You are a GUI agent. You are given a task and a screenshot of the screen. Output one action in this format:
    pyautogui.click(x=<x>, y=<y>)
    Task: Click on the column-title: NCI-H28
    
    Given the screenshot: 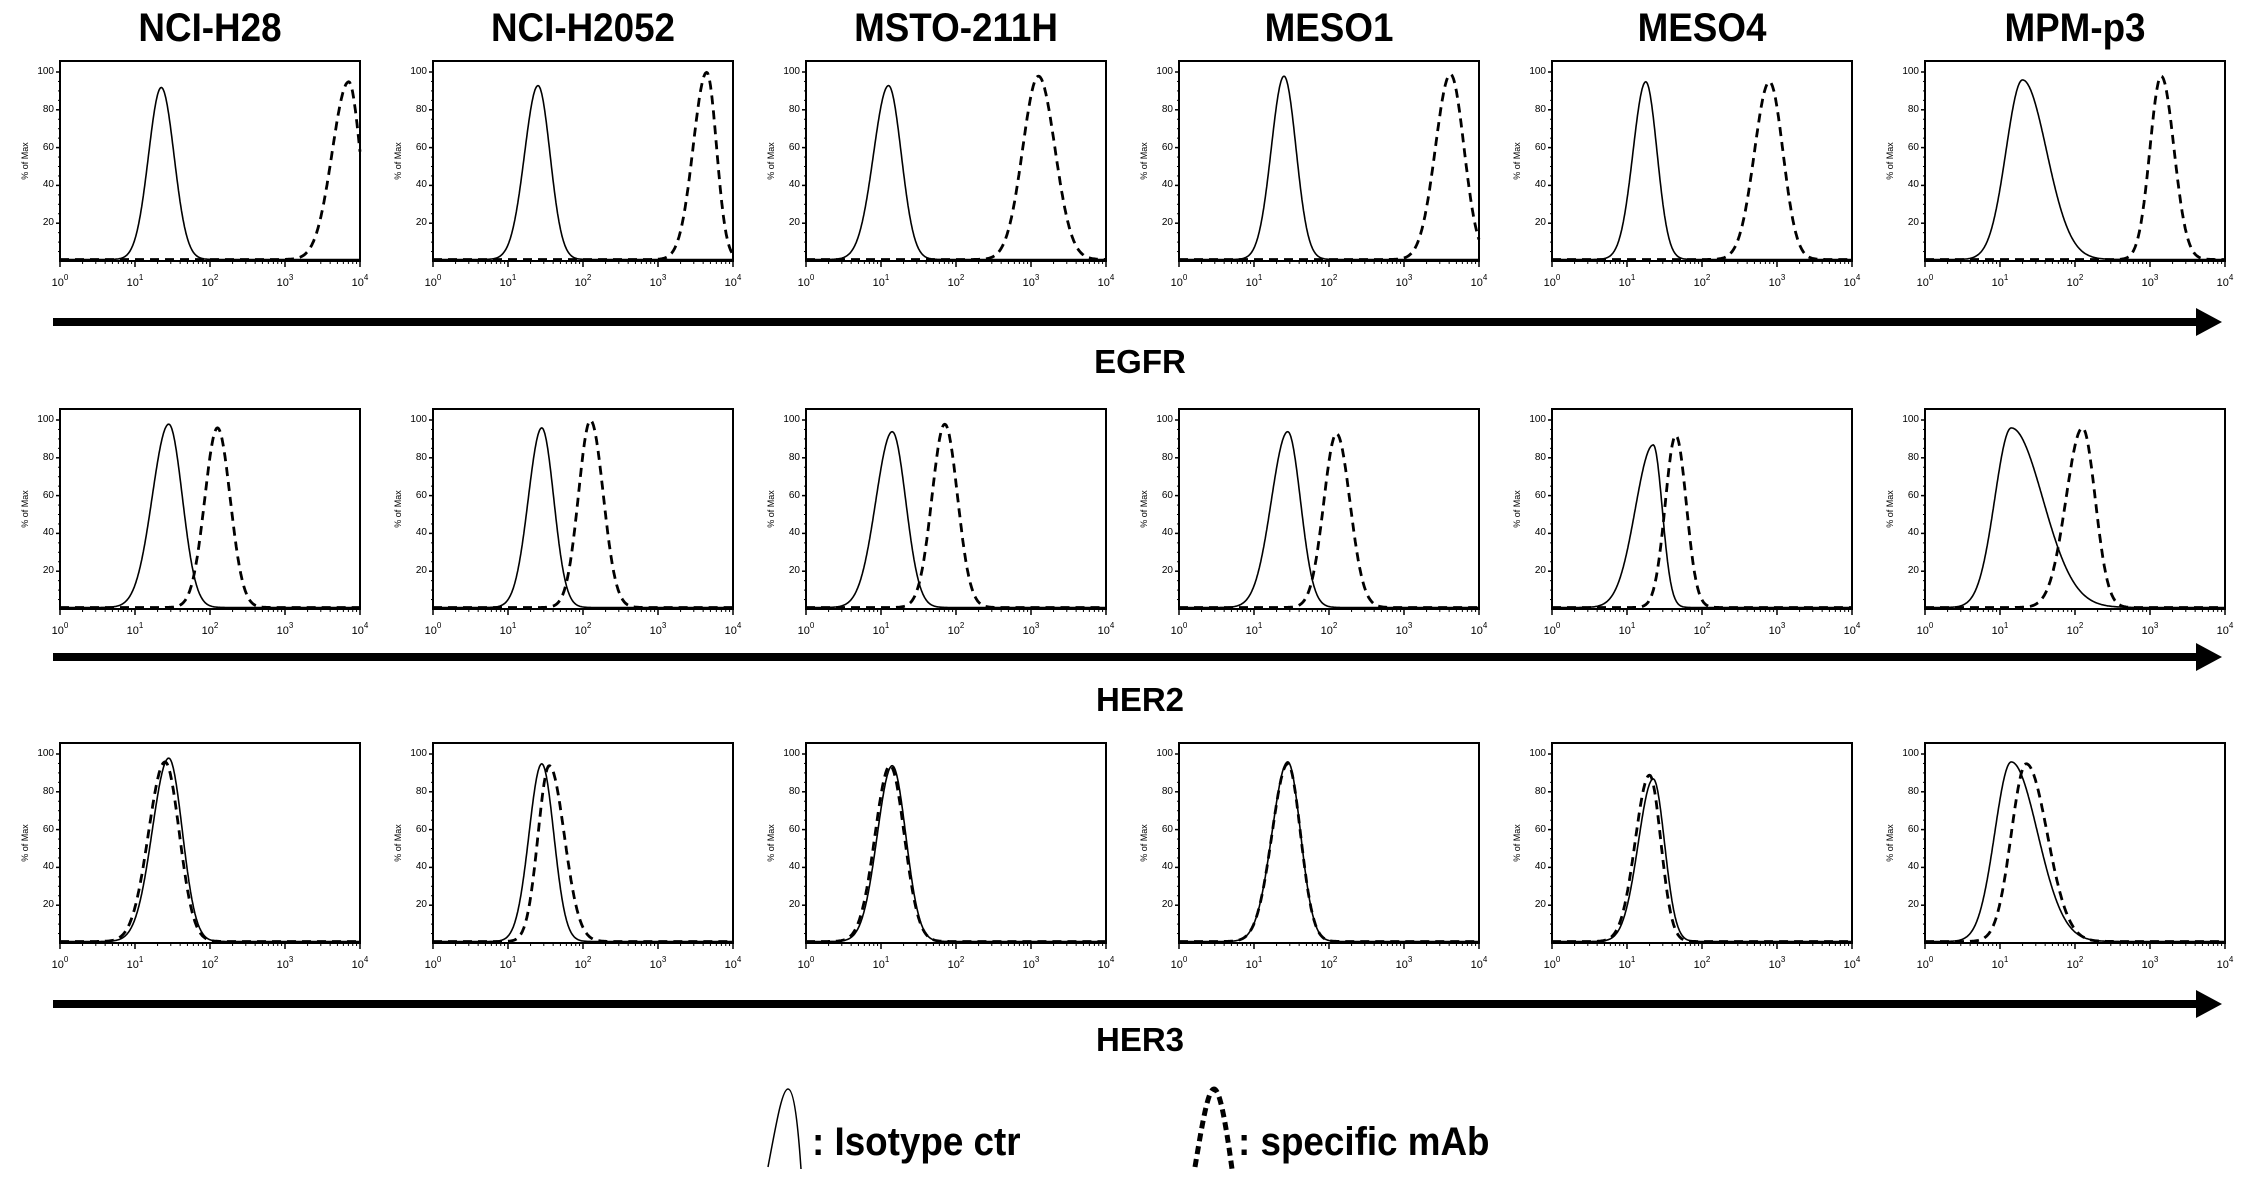 What is the action you would take?
    pyautogui.click(x=210, y=28)
    